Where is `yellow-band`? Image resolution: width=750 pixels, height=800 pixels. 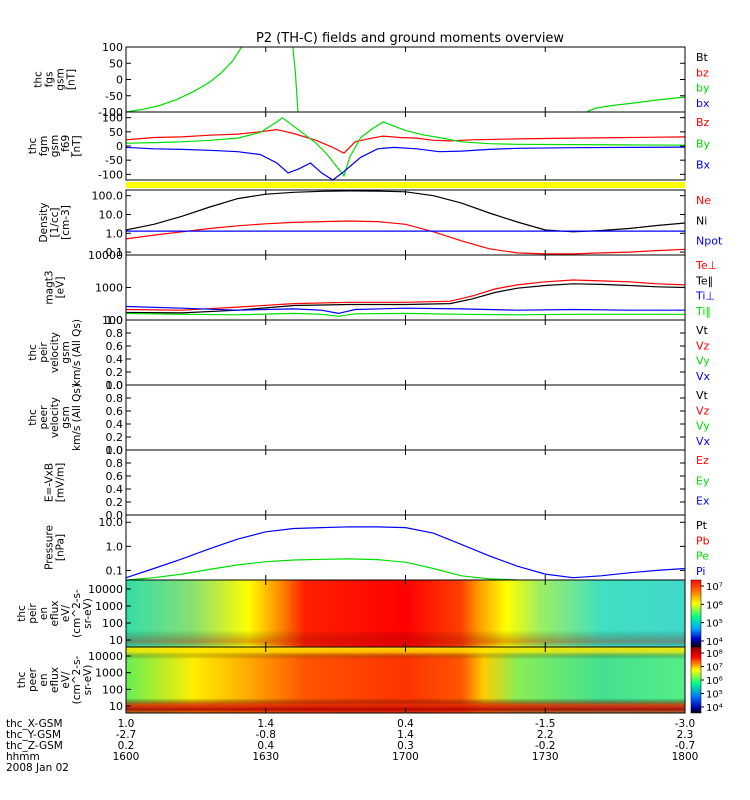 yellow-band is located at coordinates (405, 185).